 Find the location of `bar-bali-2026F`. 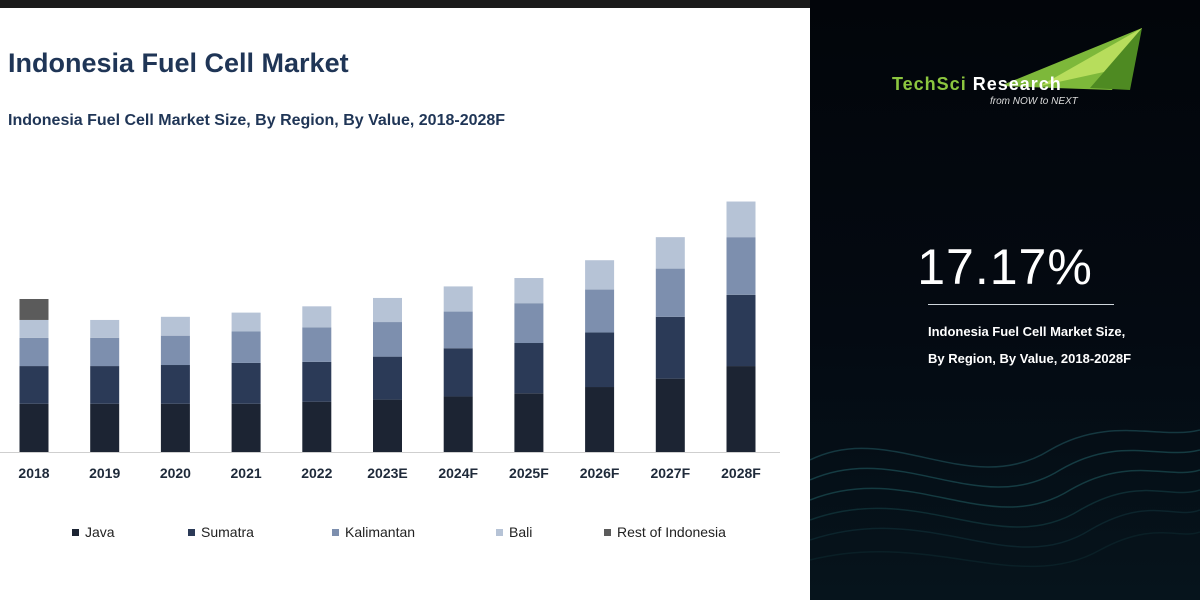

bar-bali-2026F is located at coordinates (600, 275).